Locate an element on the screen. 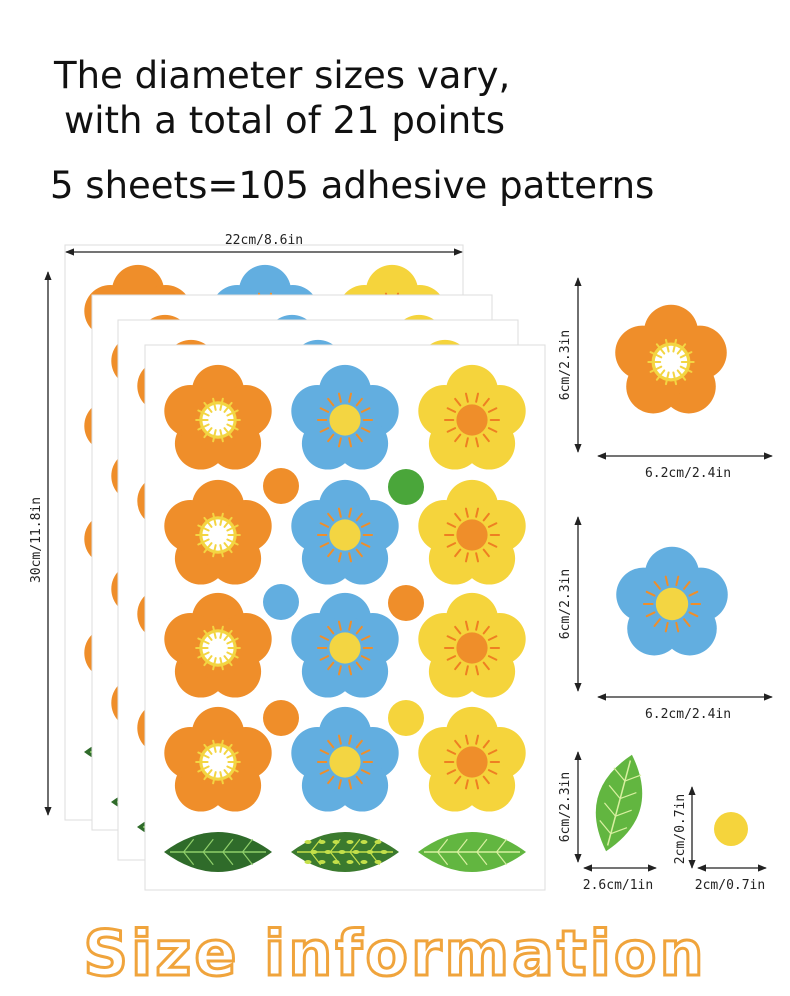  samples is located at coordinates (671, 578).